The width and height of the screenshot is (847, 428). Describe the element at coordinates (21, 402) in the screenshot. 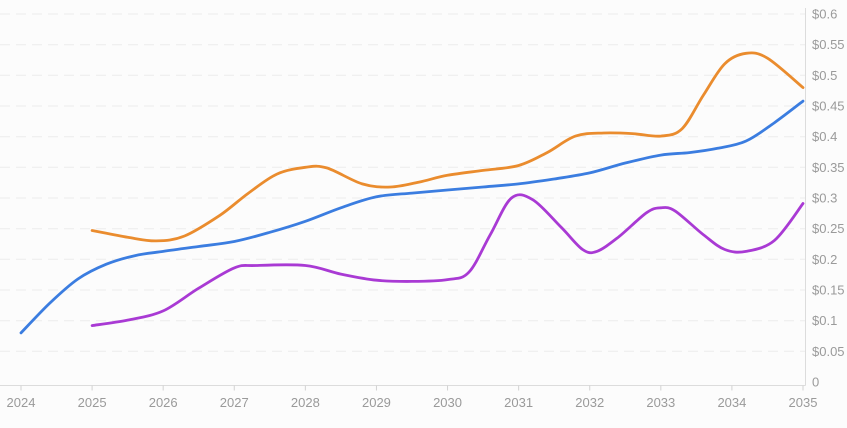

I see `x-tick-label: 2024` at that location.